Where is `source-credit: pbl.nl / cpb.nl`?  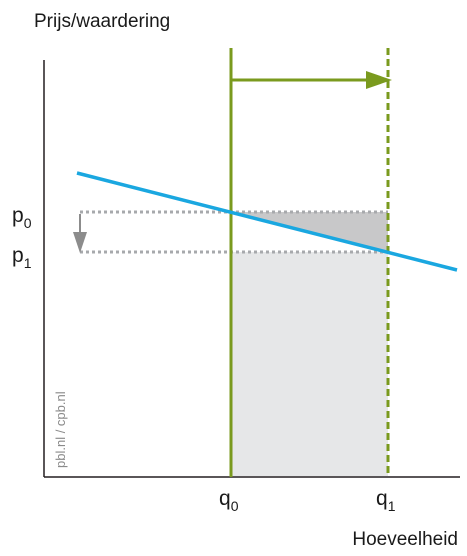 source-credit: pbl.nl / cpb.nl is located at coordinates (60, 429).